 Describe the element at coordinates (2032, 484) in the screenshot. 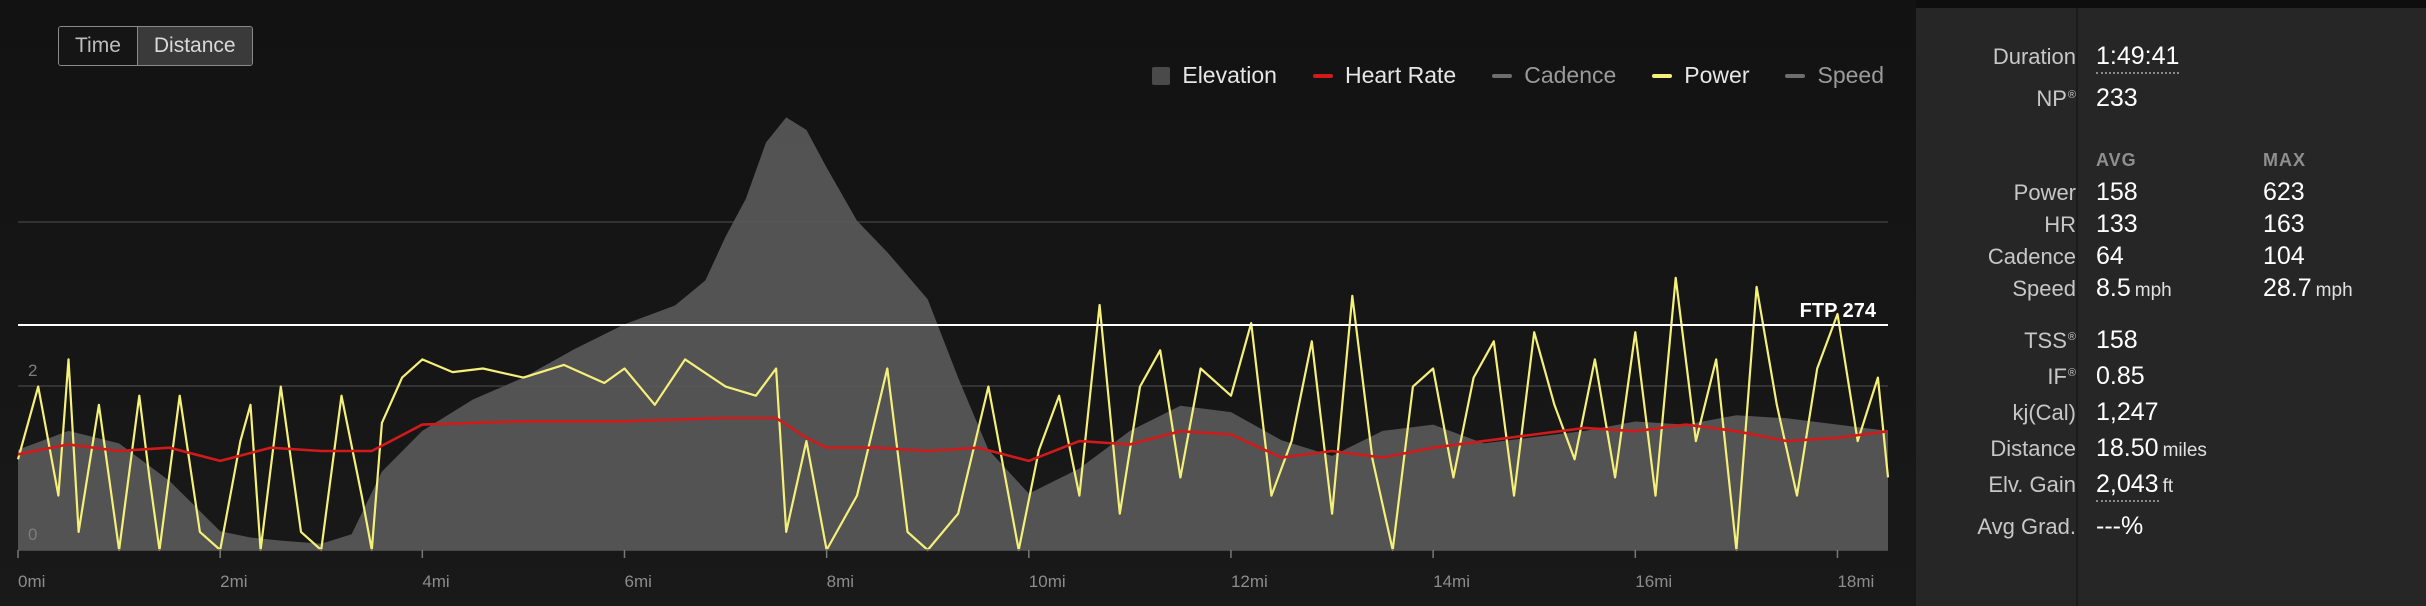

I see `elevation-gain-label: Elv. Gain` at that location.